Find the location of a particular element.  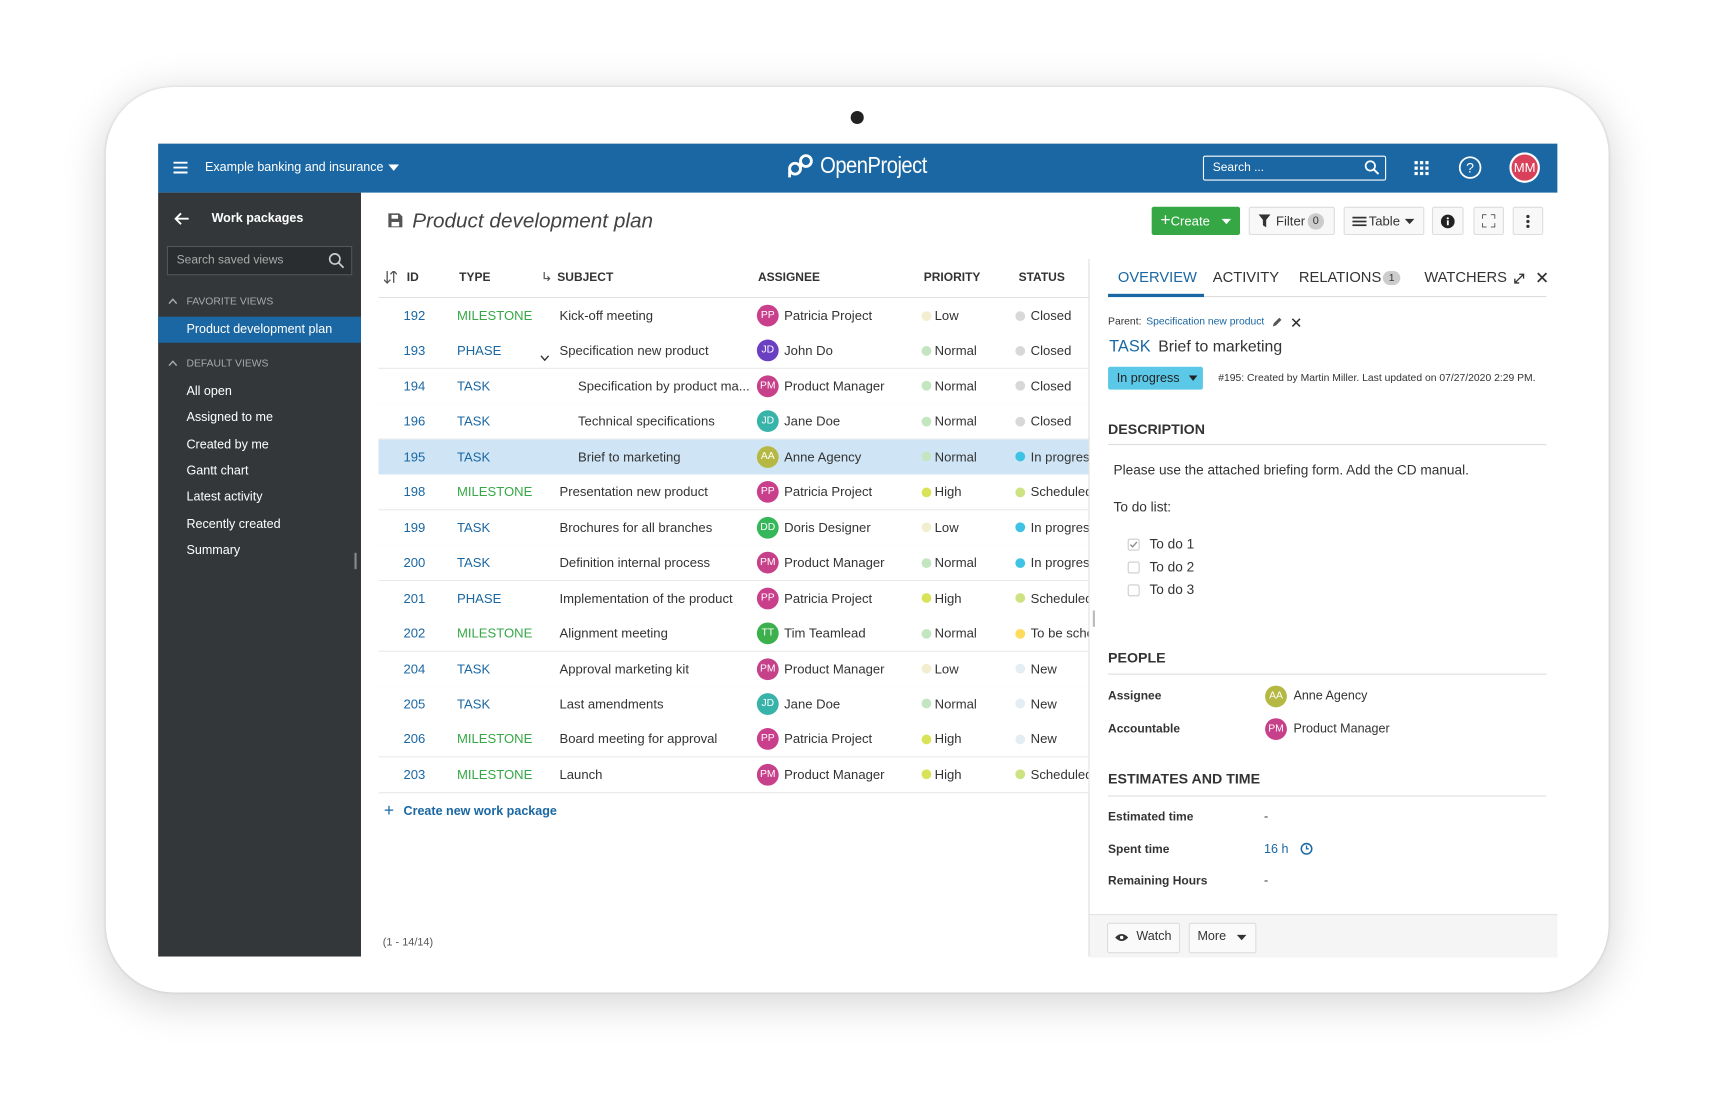

wp-subject: Kick-off meeting is located at coordinates (606, 315).